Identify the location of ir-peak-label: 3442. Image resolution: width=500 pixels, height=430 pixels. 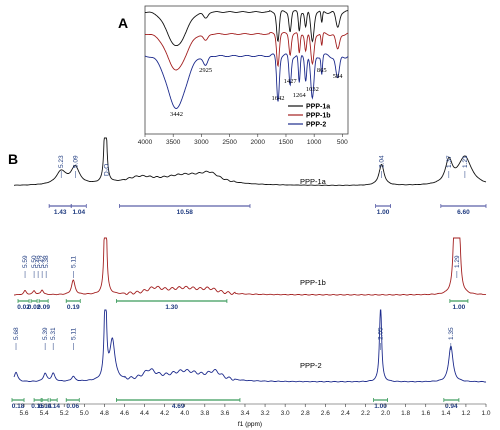
(176, 114).